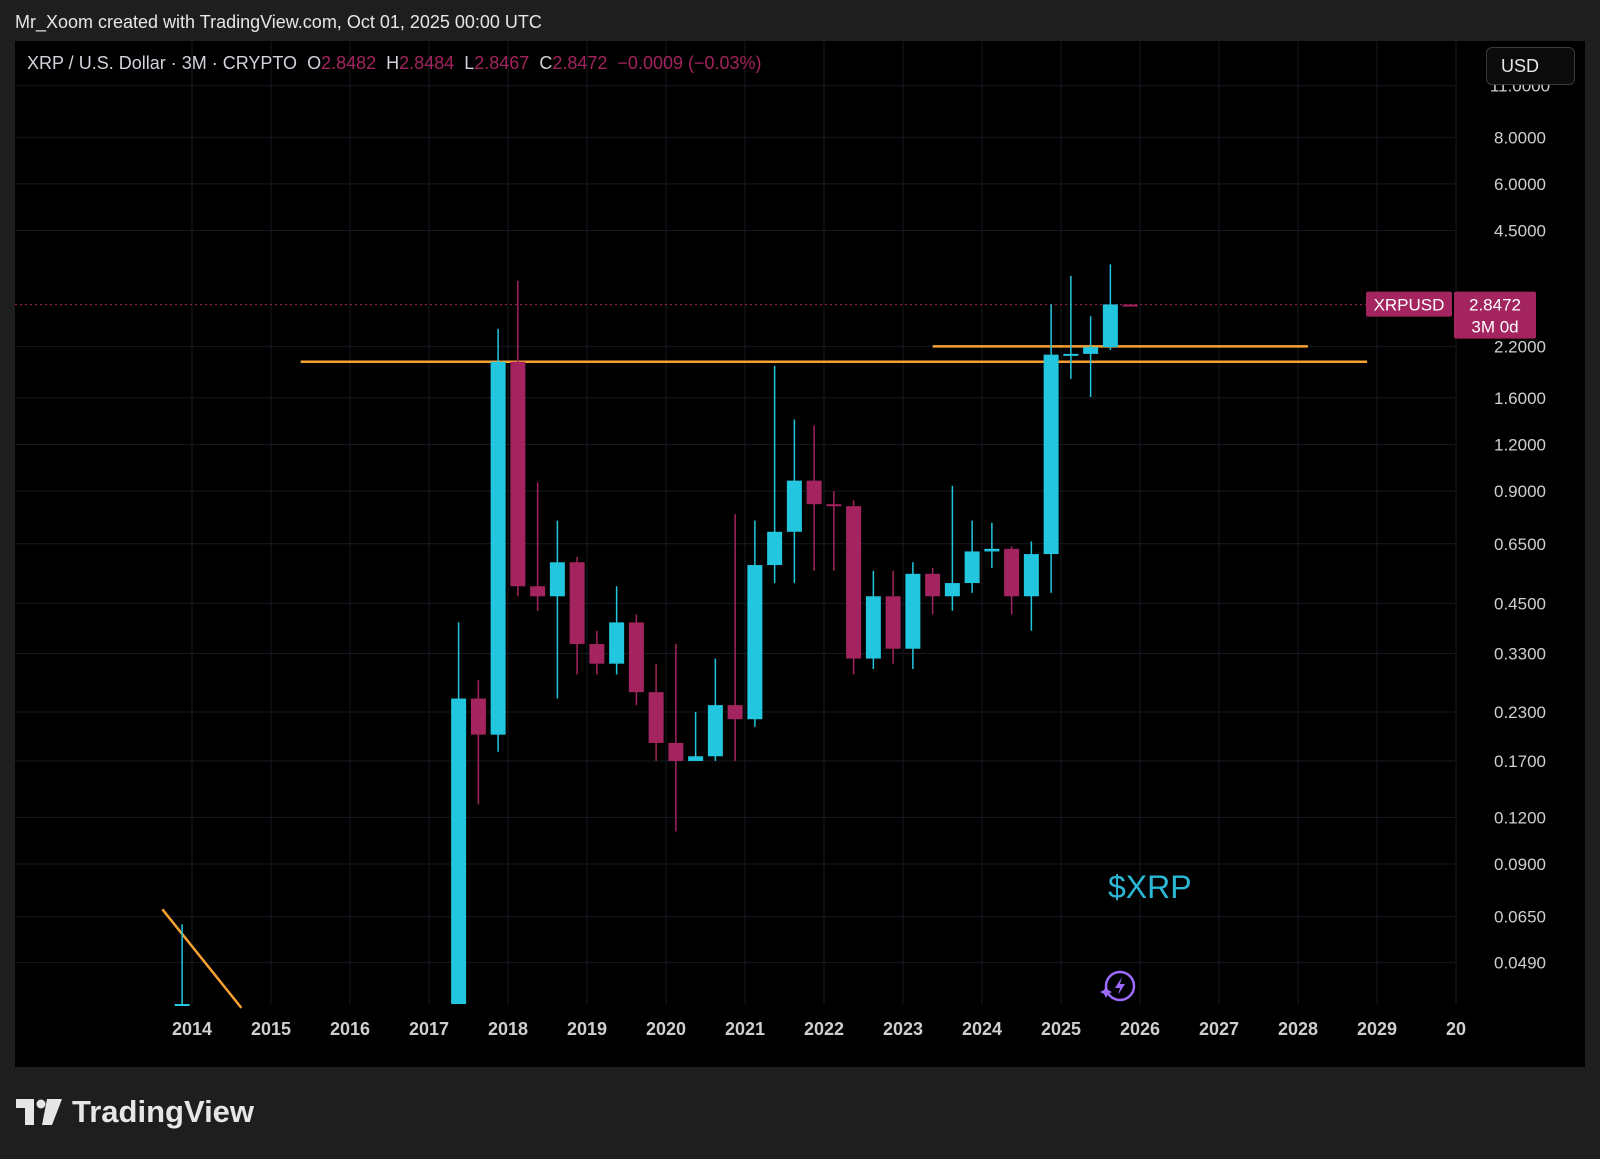  I want to click on y-tick-label: 0.0490, so click(1520, 962).